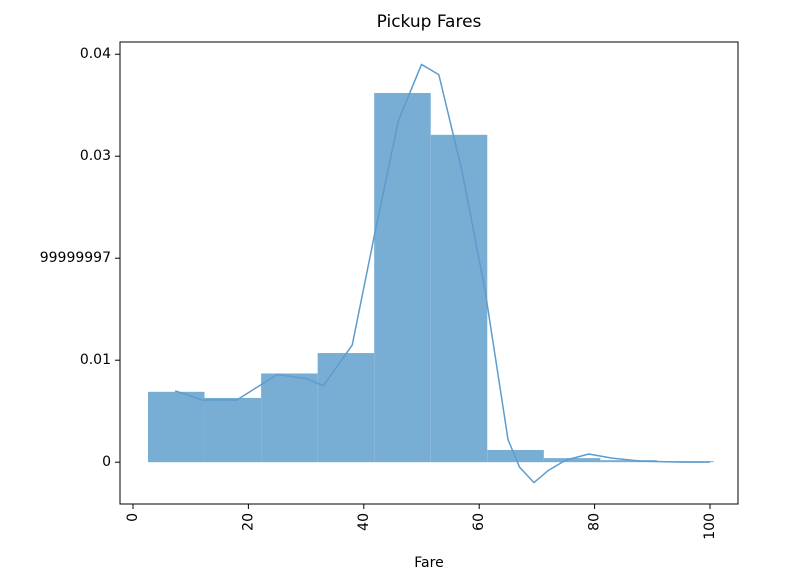 The height and width of the screenshot is (576, 811). Describe the element at coordinates (106, 462) in the screenshot. I see `y-tick-label: 0` at that location.